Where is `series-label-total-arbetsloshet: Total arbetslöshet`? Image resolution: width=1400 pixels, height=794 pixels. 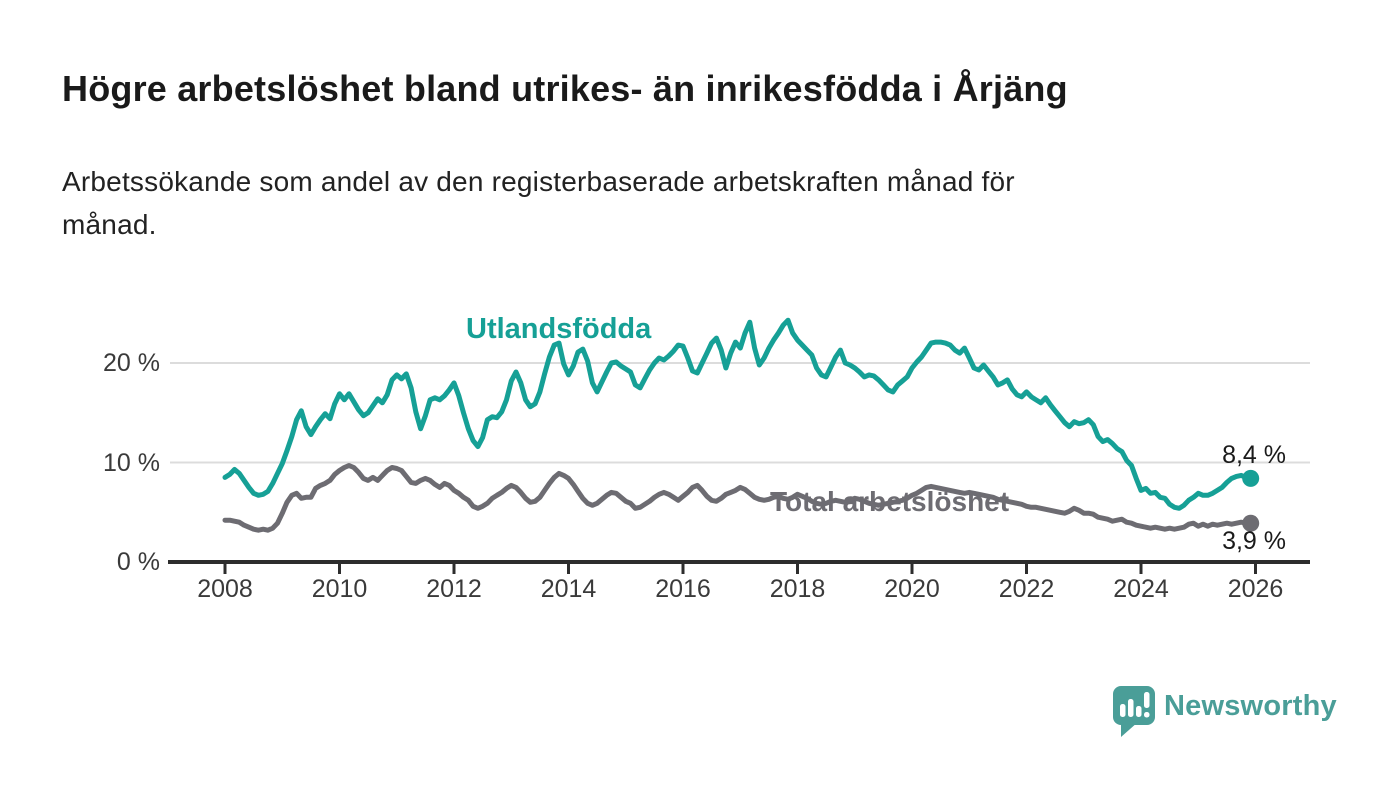 series-label-total-arbetsloshet: Total arbetslöshet is located at coordinates (890, 501).